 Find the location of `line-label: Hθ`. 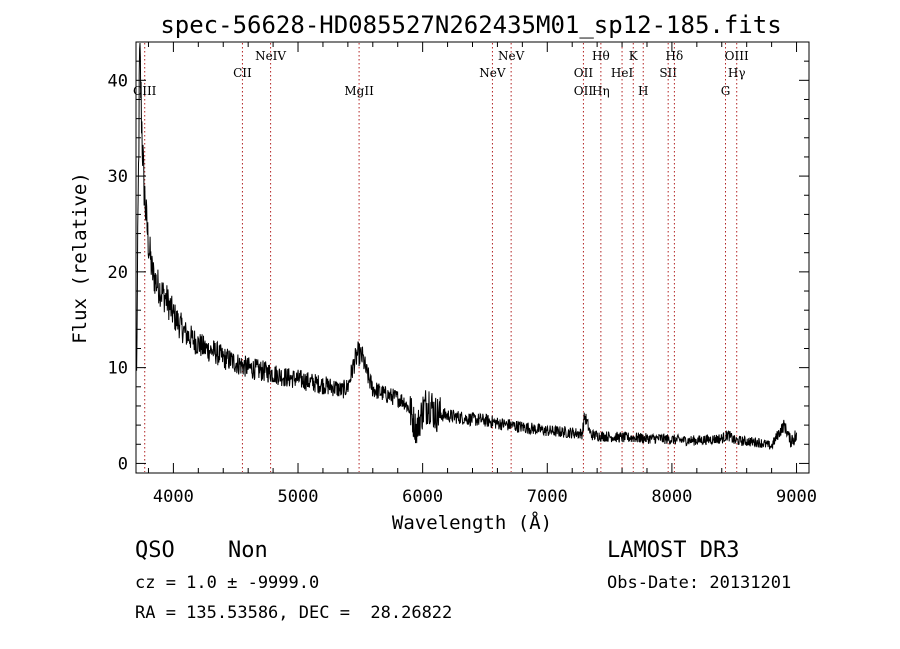

line-label: Hθ is located at coordinates (601, 56).